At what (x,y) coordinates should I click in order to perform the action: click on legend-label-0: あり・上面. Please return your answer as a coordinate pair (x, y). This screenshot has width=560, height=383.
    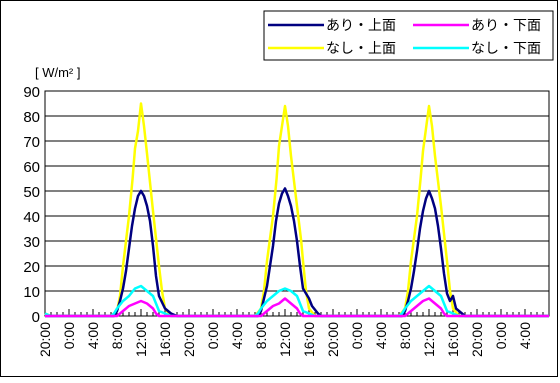
    Looking at the image, I should click on (361, 25).